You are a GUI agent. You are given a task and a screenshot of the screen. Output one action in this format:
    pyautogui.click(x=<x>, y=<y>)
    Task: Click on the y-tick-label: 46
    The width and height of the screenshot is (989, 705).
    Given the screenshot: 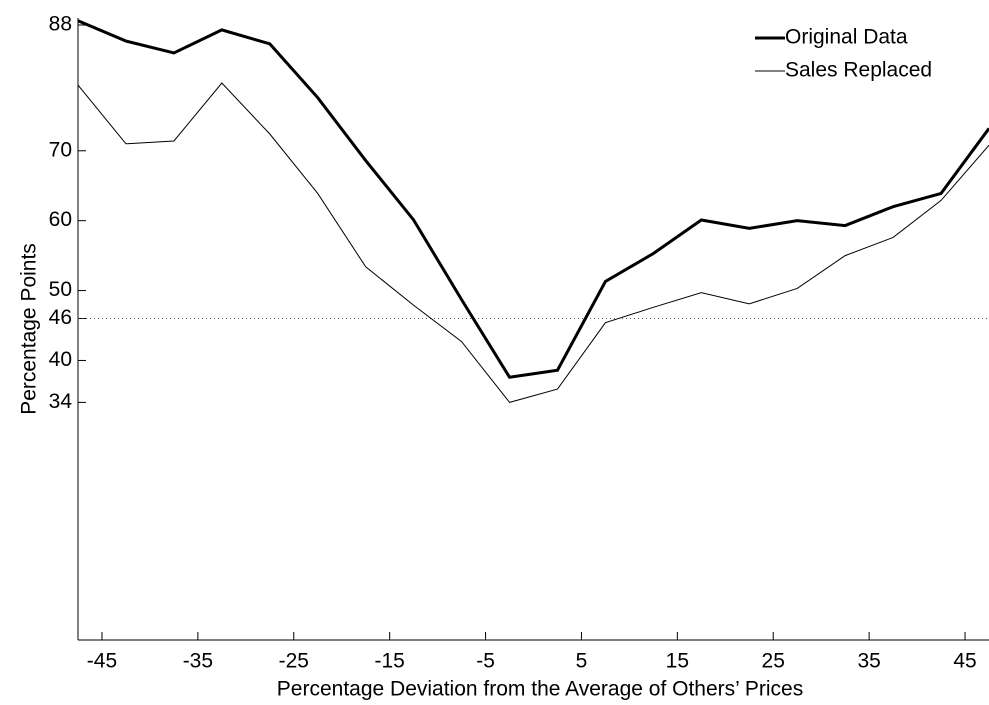 What is the action you would take?
    pyautogui.click(x=60, y=317)
    